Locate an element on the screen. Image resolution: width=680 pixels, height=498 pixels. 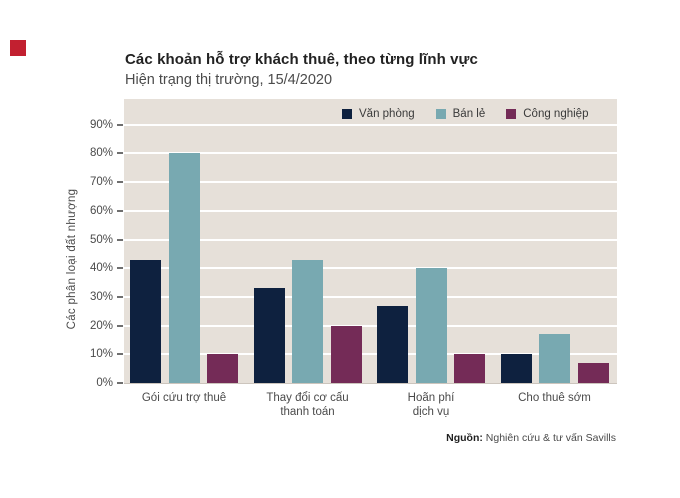
chart-legend: Văn phòng Bán lẻ Công nghiệp is located at coordinates (475, 114).